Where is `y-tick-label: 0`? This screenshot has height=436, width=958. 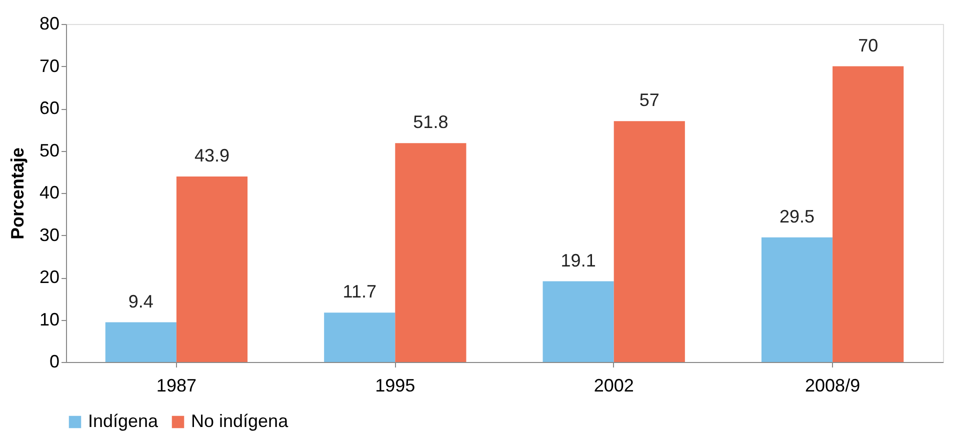 y-tick-label: 0 is located at coordinates (54, 362).